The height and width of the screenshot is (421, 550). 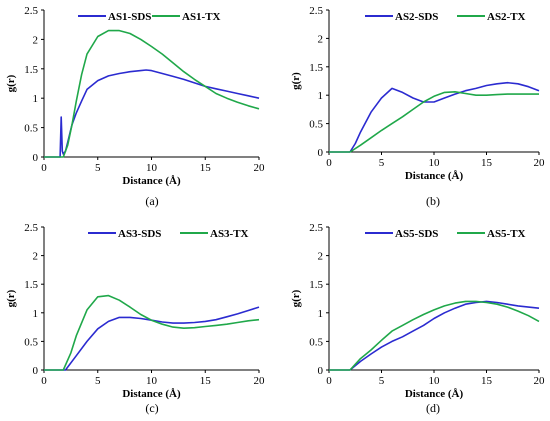 I want to click on legend-label: AS2-SDS, so click(x=416, y=17).